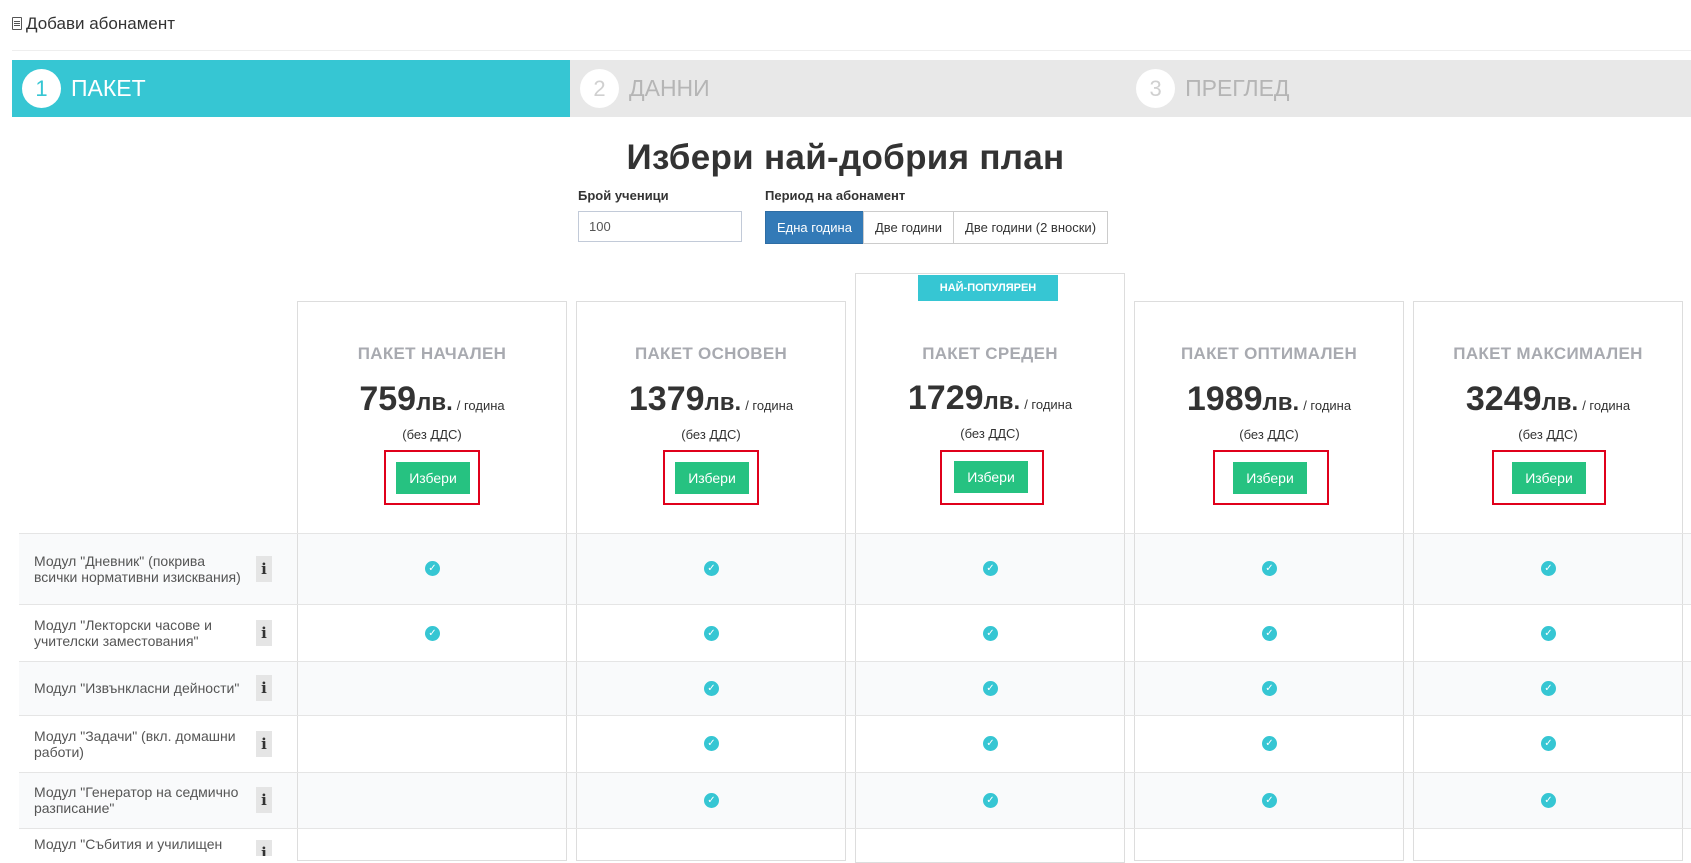 The image size is (1691, 863). I want to click on plan-price: 1729лв. / година, so click(990, 398).